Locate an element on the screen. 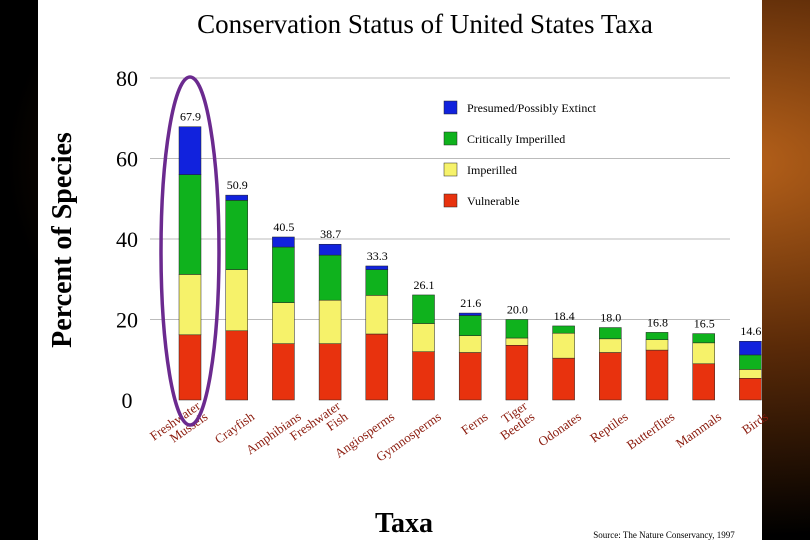  x-tick-label-line: Ferns is located at coordinates (474, 423).